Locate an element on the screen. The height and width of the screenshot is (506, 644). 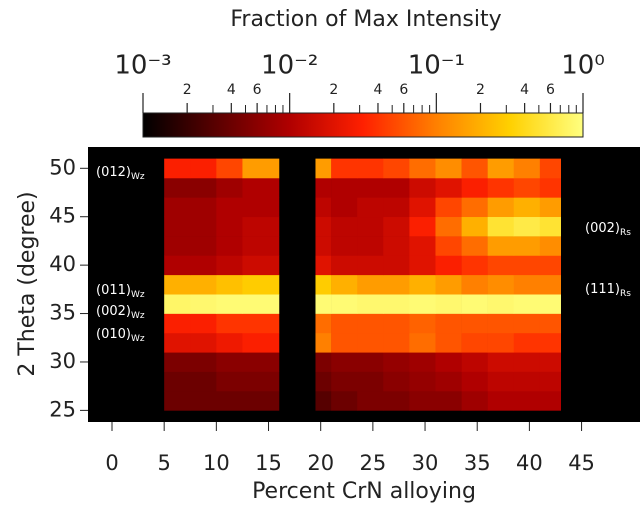
peak-annotation: (010)Wz is located at coordinates (120, 335).